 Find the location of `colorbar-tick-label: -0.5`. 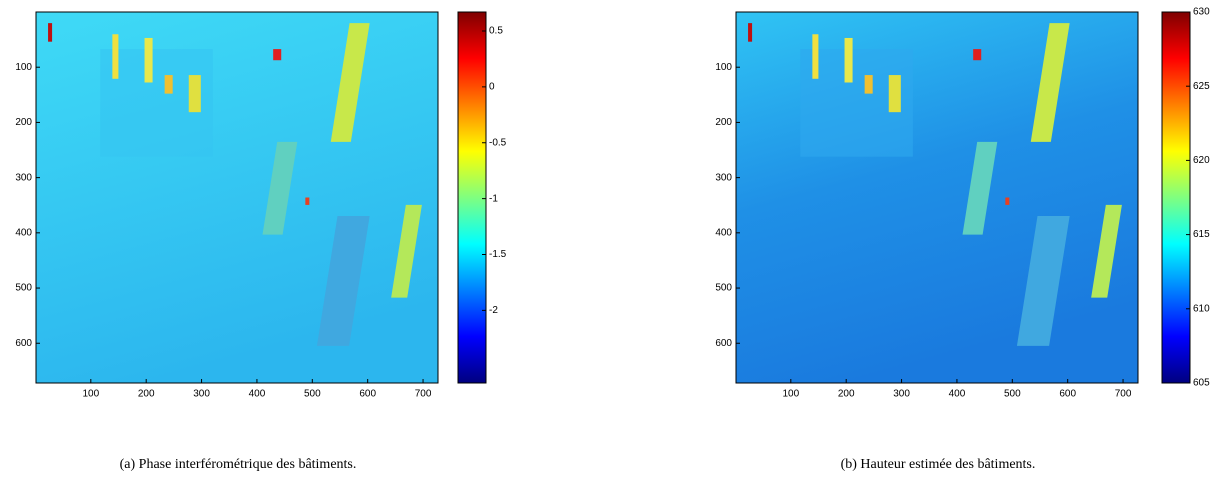

colorbar-tick-label: -0.5 is located at coordinates (498, 142).